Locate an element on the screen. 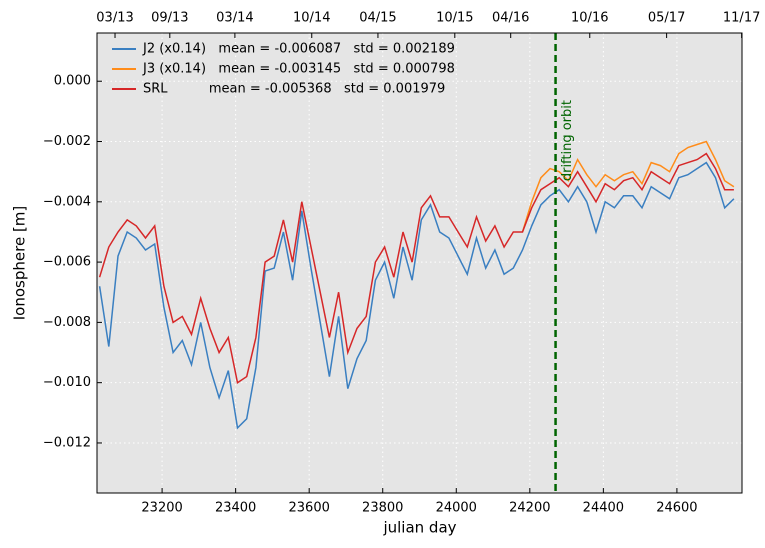  x2-tick-label: 05/17 is located at coordinates (666, 18).